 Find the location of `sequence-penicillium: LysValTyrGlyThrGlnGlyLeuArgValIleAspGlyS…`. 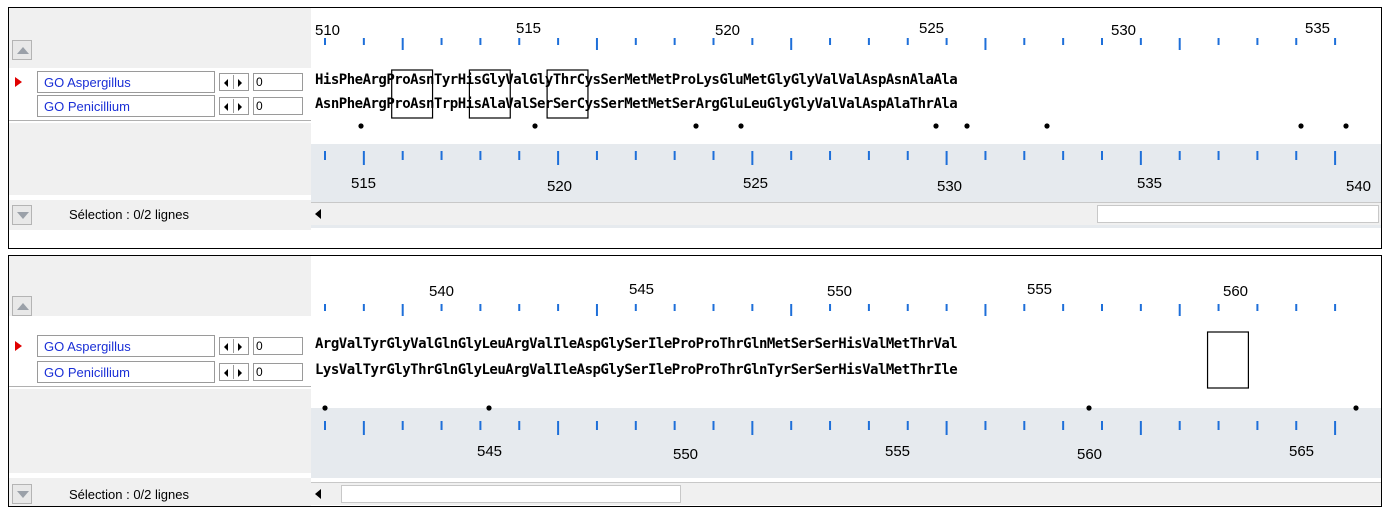

sequence-penicillium: LysValTyrGlyThrGlnGlyLeuArgValIleAspGlyS… is located at coordinates (636, 370).